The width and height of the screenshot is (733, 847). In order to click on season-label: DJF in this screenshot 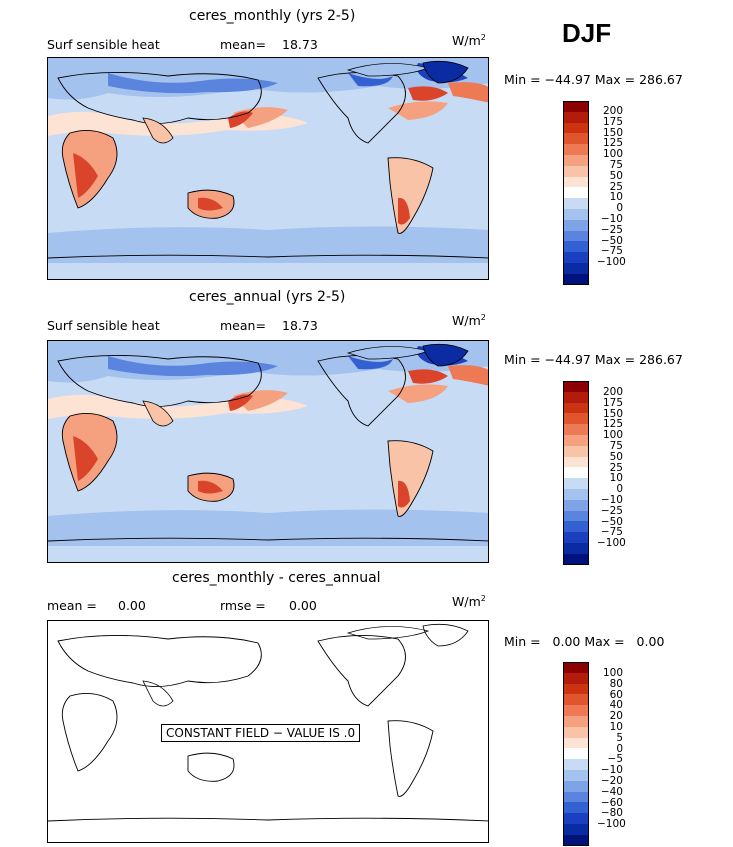, I will do `click(587, 33)`.